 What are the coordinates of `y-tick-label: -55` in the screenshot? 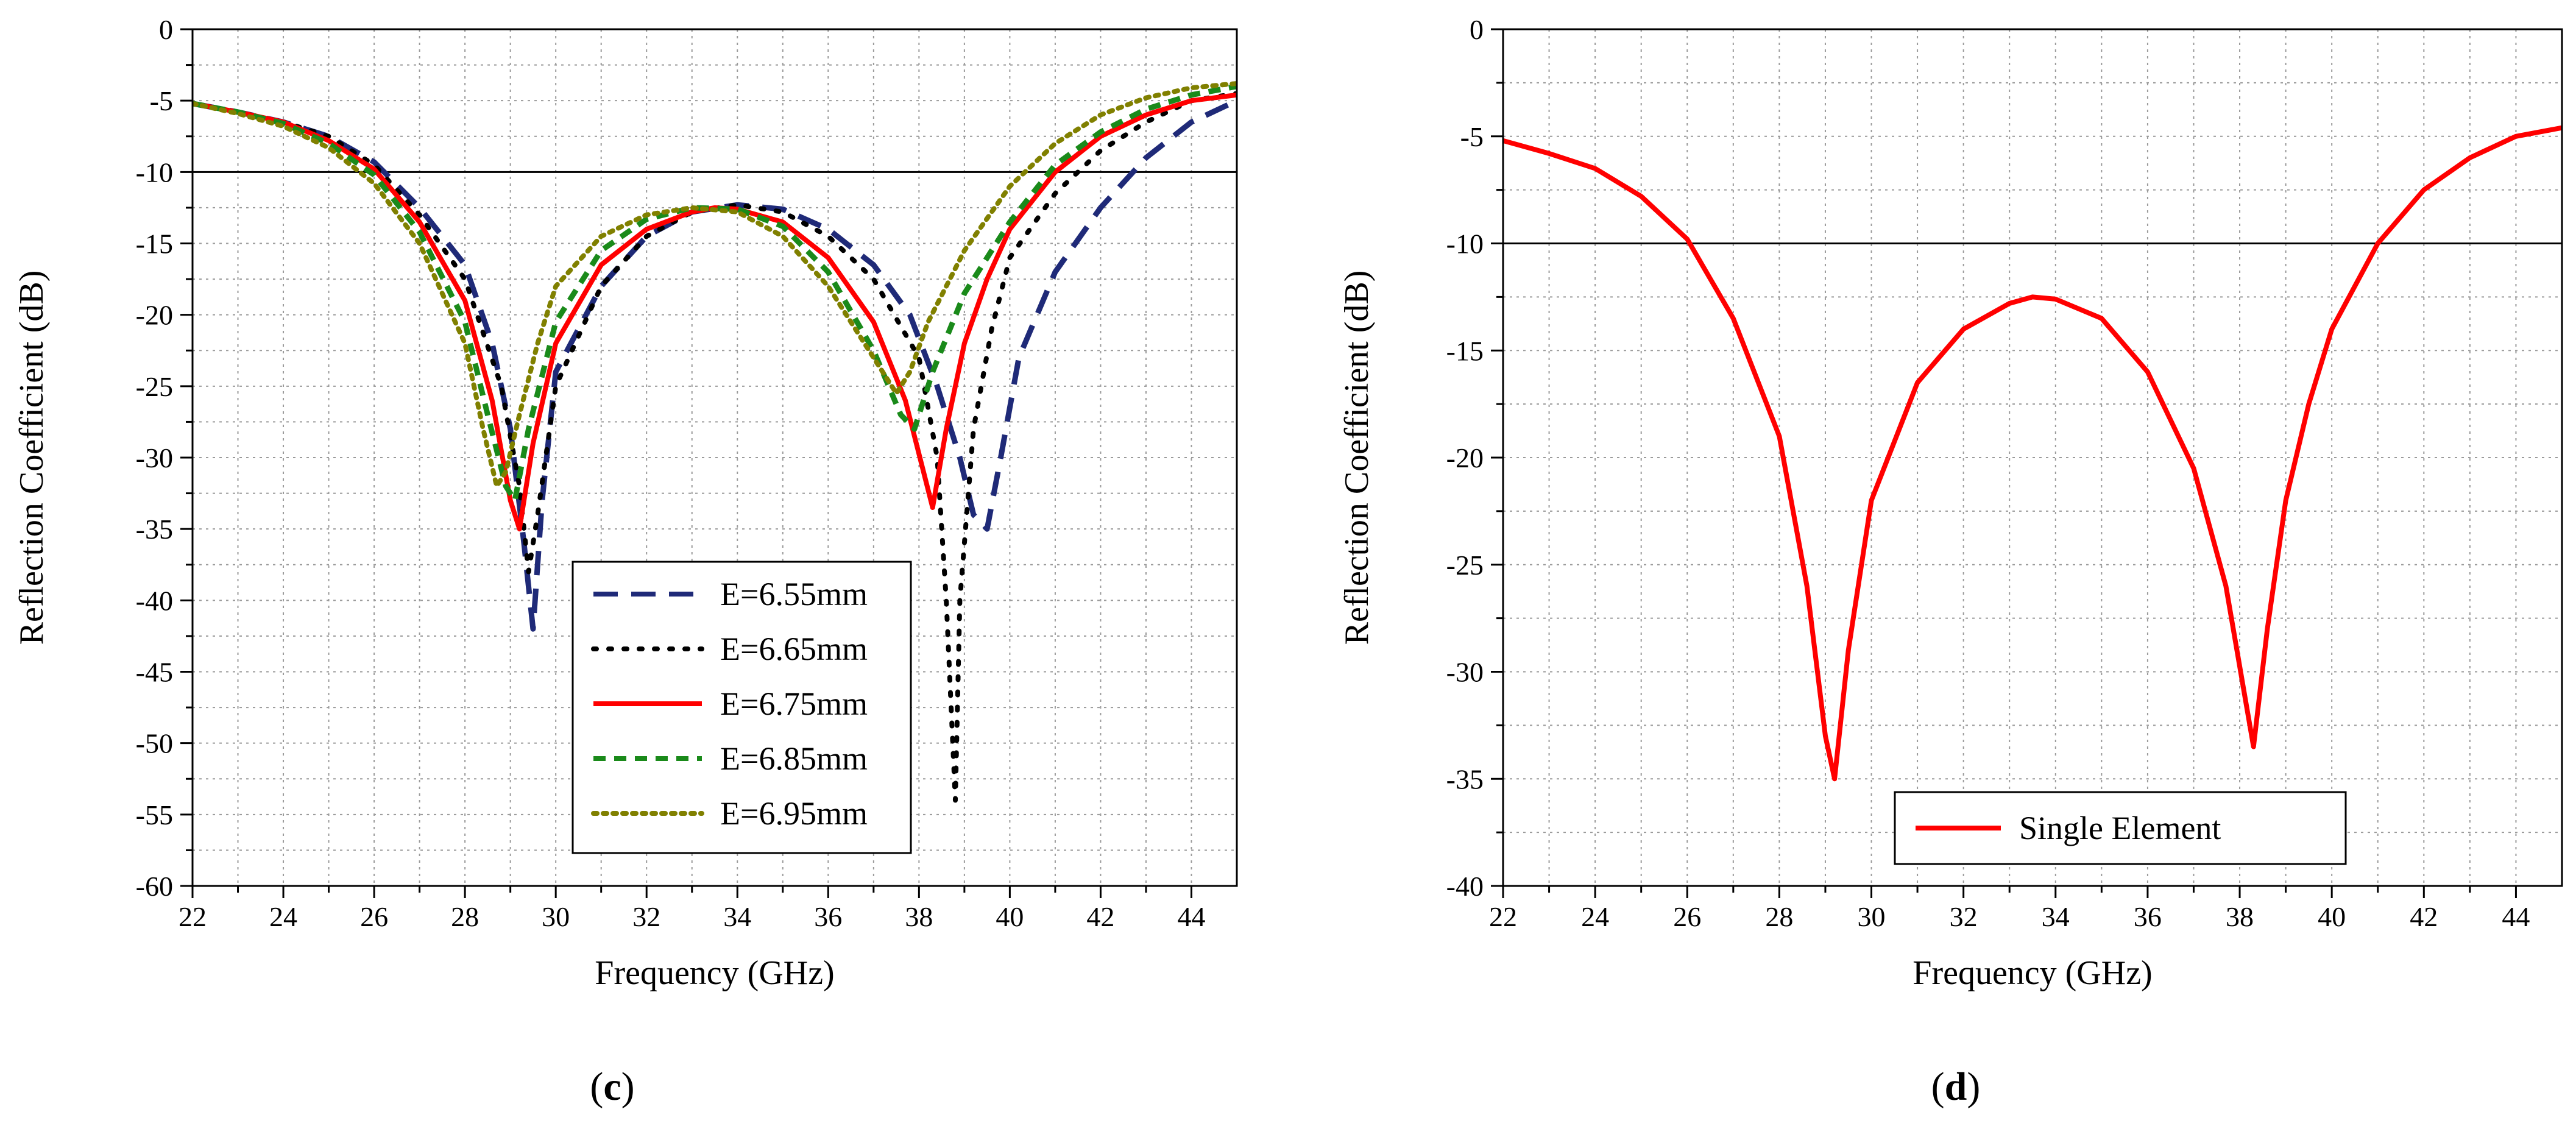 It's located at (154, 814).